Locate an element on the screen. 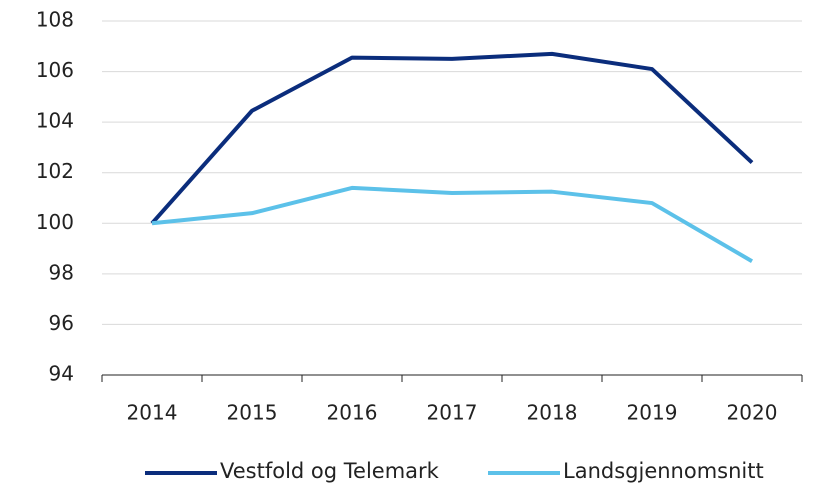 The width and height of the screenshot is (815, 491). y-tick-label: 98 is located at coordinates (61, 272).